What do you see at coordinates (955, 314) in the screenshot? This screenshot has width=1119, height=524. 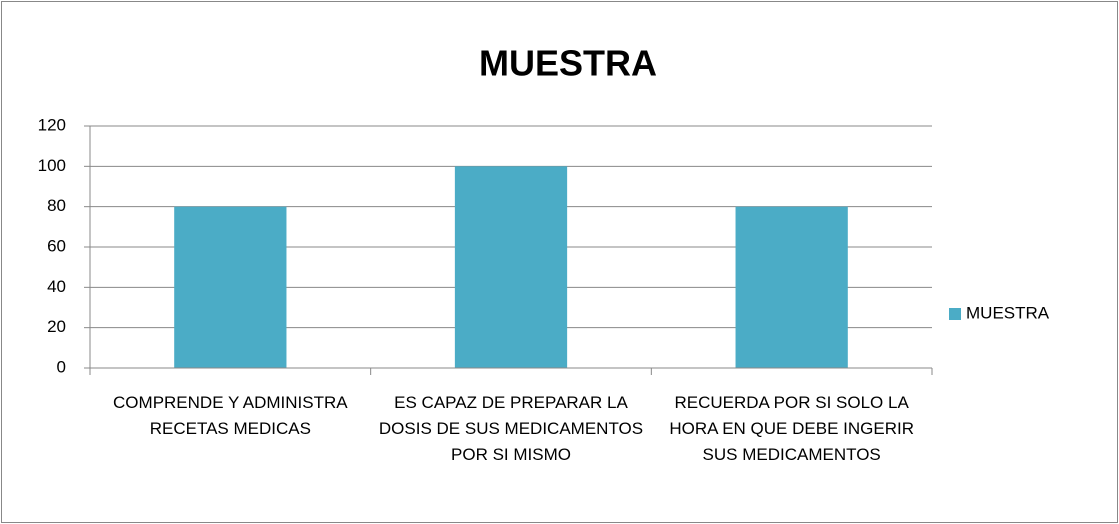 I see `legend-swatch` at bounding box center [955, 314].